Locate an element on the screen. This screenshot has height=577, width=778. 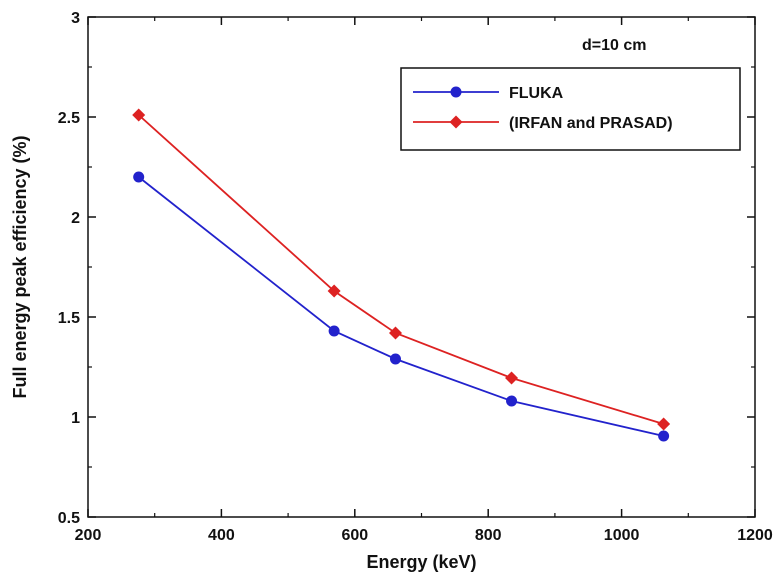
x-tick-label: 1000 is located at coordinates (622, 535).